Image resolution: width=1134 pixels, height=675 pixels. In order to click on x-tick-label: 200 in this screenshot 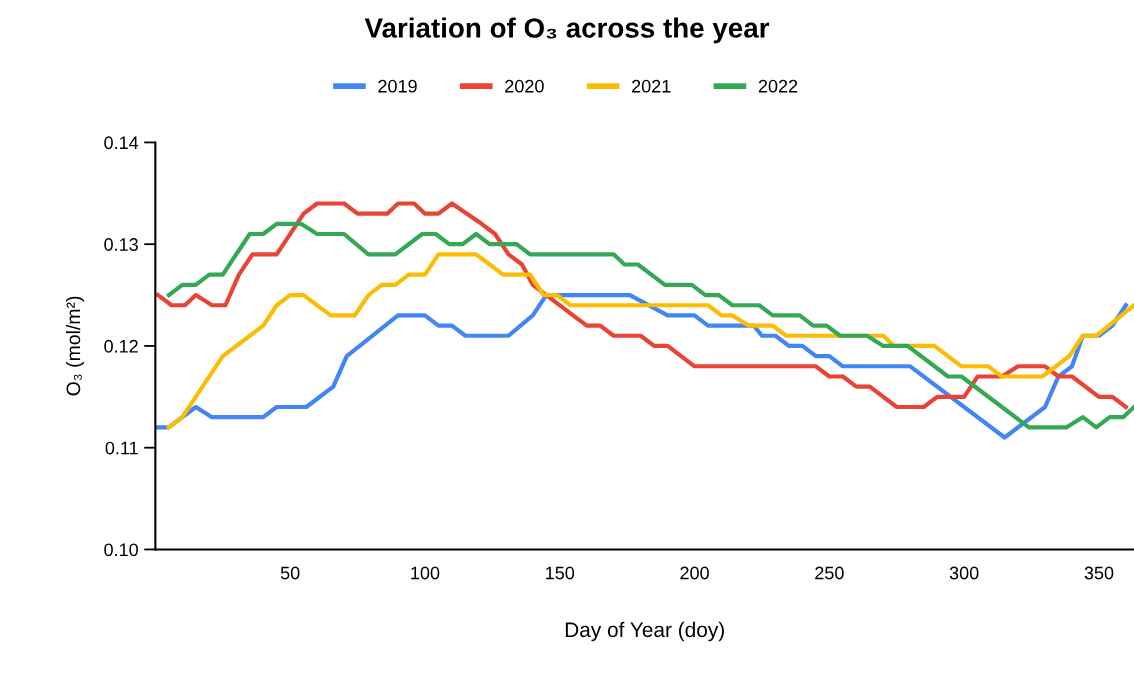, I will do `click(694, 573)`.